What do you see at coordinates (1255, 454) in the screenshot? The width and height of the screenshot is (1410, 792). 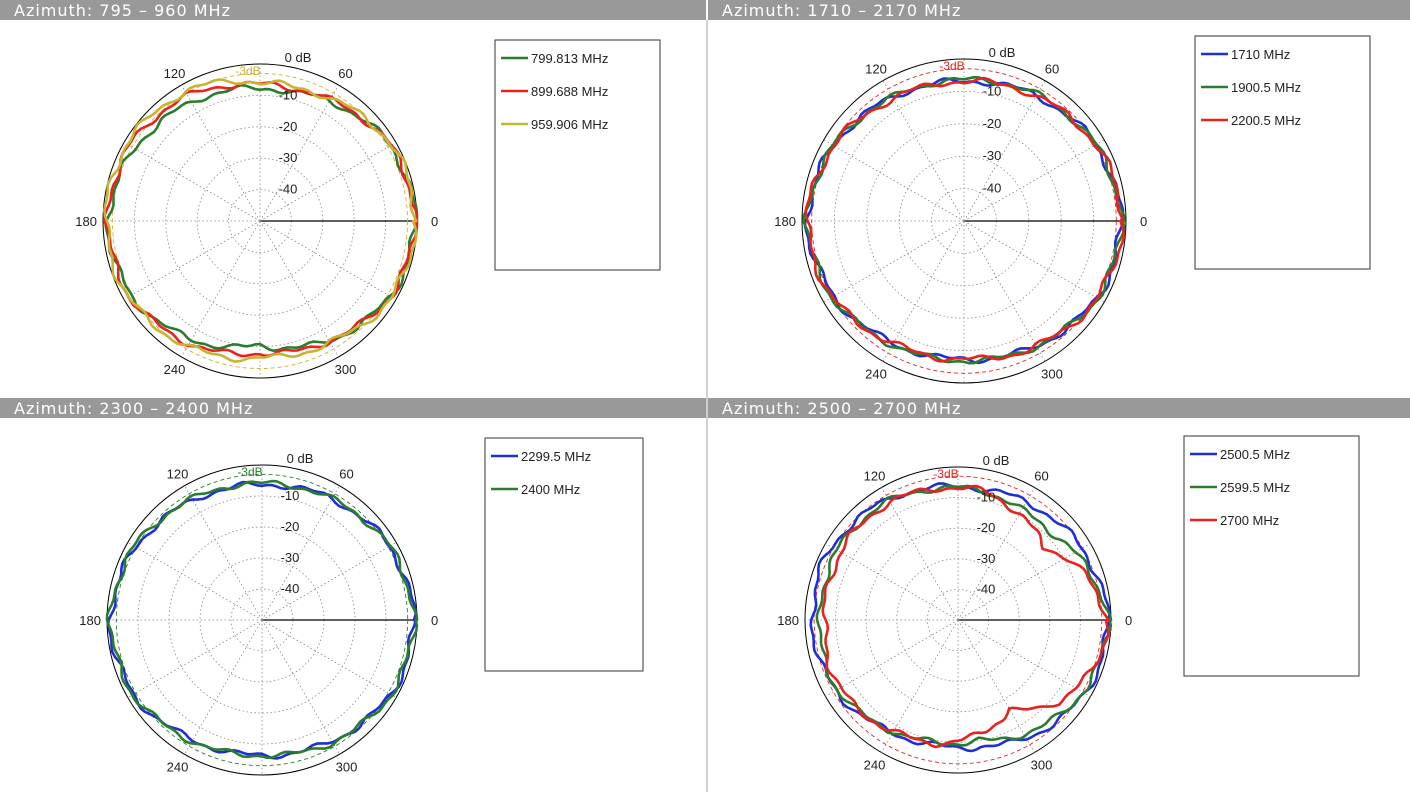 I see `legend-label: 2500.5 MHz` at bounding box center [1255, 454].